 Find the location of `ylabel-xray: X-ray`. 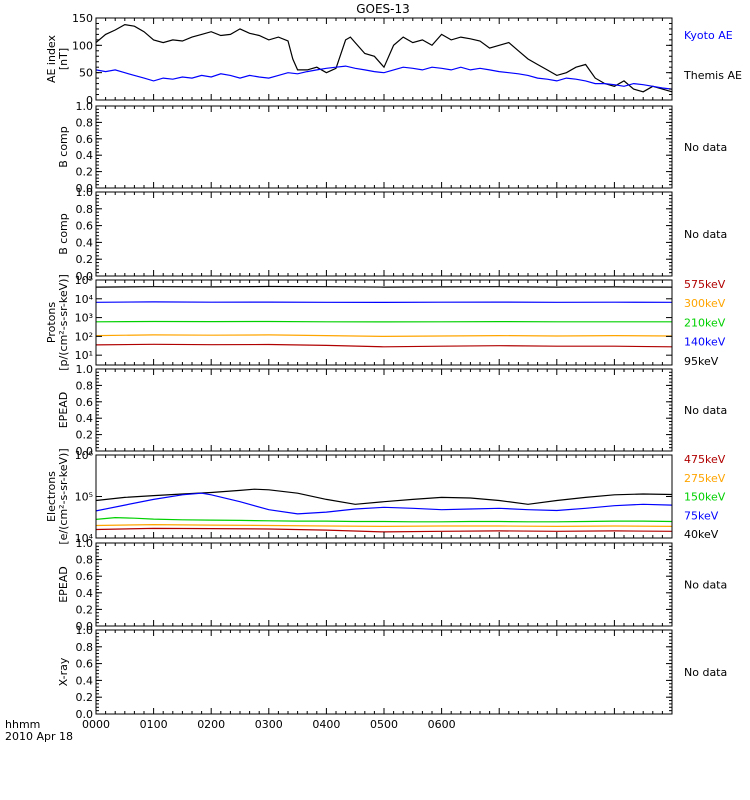

ylabel-xray: X-ray is located at coordinates (63, 671).